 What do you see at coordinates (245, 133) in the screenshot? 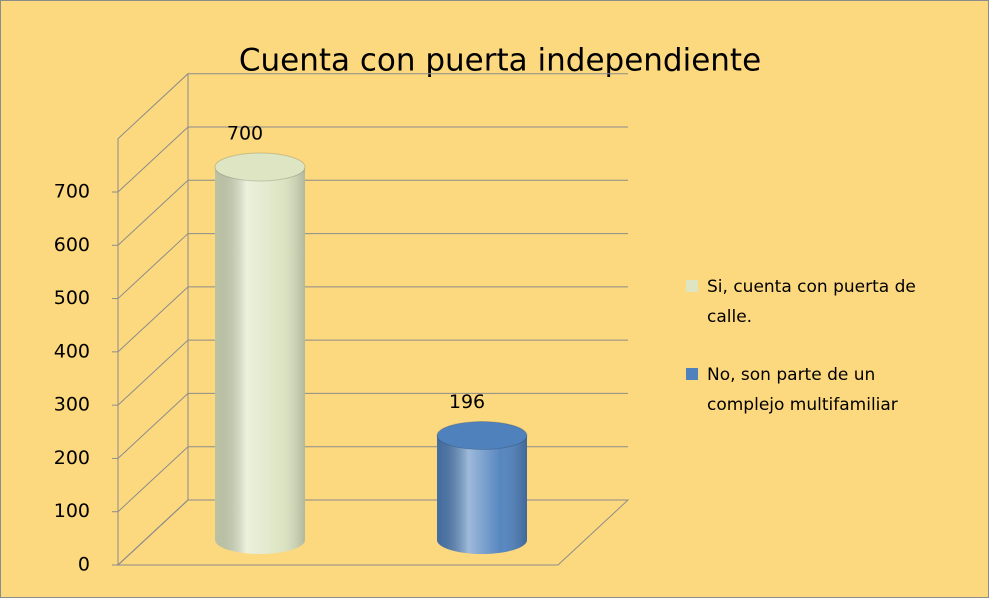
I see `value-label: 700` at bounding box center [245, 133].